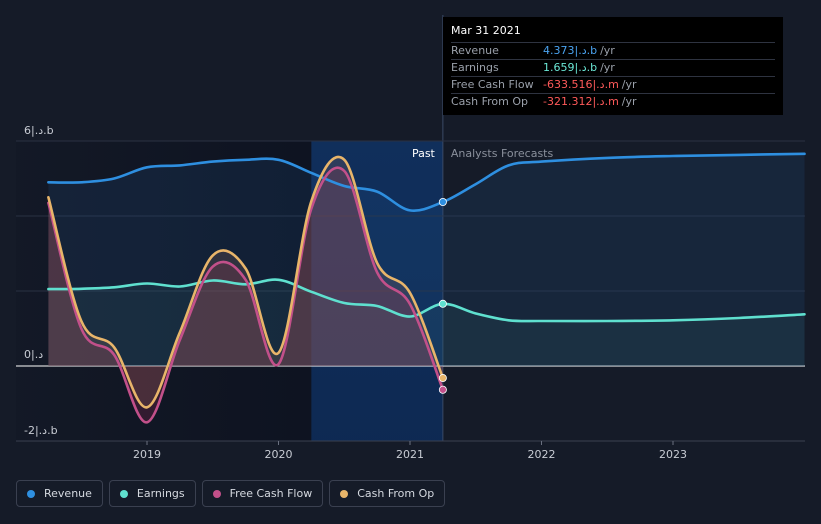 This screenshot has width=821, height=524. Describe the element at coordinates (581, 101) in the screenshot. I see `tooltip-value: -321.312|.د.m` at that location.